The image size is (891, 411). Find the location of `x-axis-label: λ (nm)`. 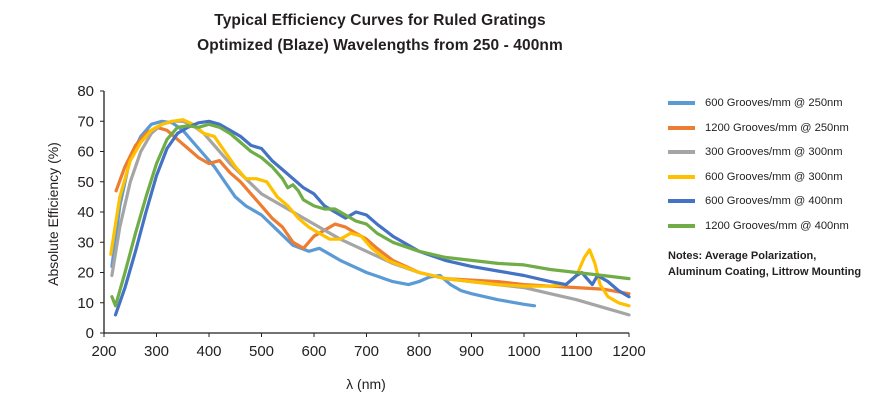

x-axis-label: λ (nm) is located at coordinates (366, 384).